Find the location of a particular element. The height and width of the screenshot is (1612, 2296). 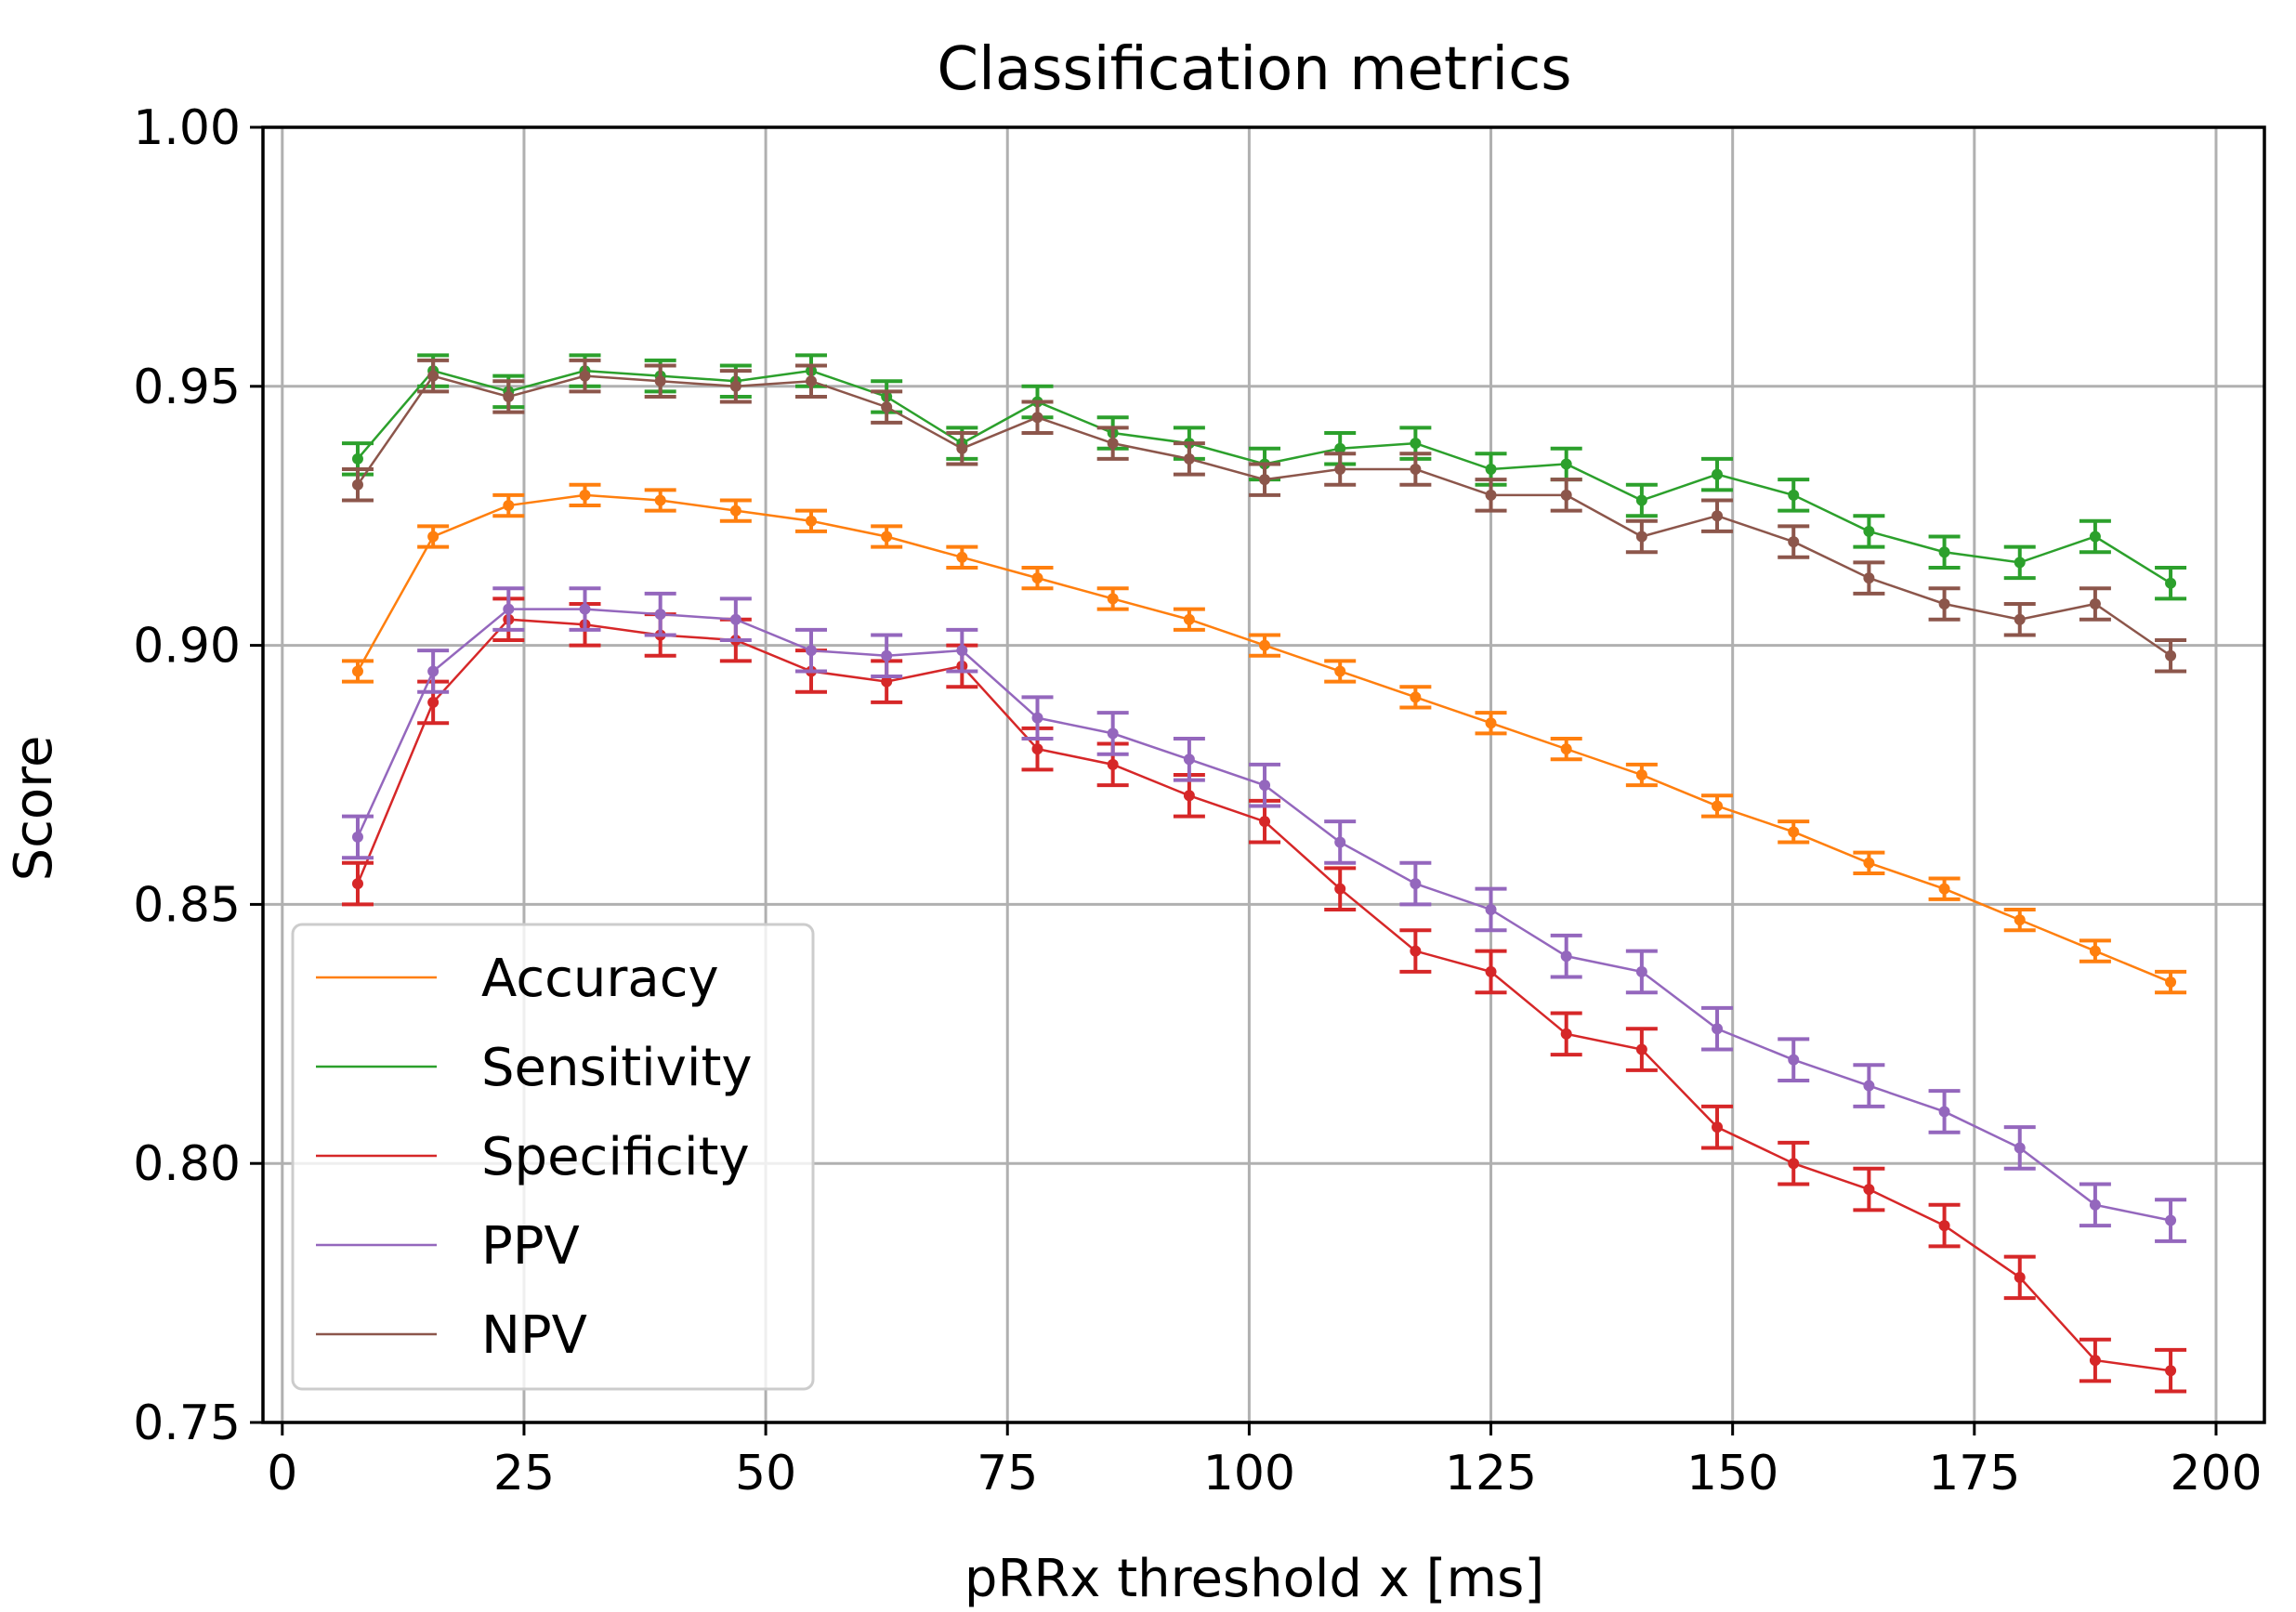

x-tick-label: 100 is located at coordinates (1249, 1473).